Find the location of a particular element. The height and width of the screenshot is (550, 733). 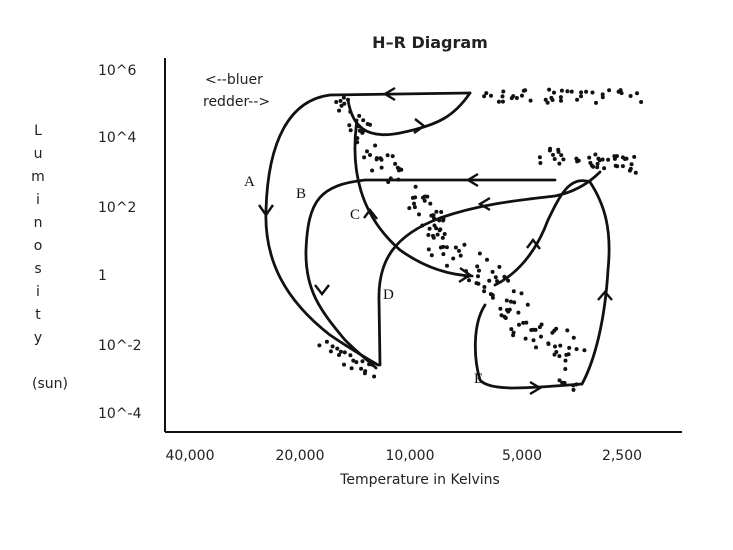

x-axis-label: Temperature in Kelvins is located at coordinates (419, 480).